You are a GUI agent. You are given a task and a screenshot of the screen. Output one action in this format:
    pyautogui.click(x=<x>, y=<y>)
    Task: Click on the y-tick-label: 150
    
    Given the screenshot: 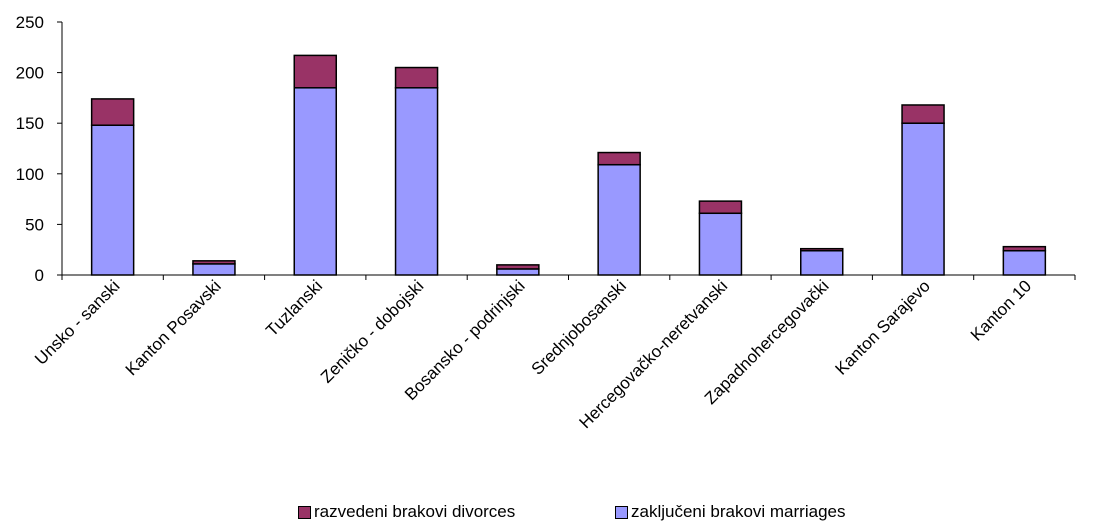 What is the action you would take?
    pyautogui.click(x=30, y=123)
    